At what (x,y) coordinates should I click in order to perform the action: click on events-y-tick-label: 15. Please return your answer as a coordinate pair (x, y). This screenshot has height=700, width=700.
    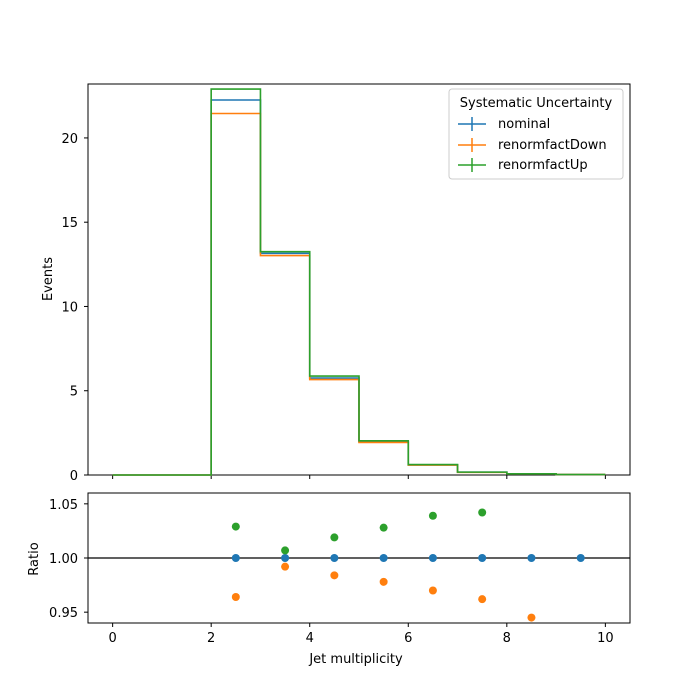
    Looking at the image, I should click on (69, 223).